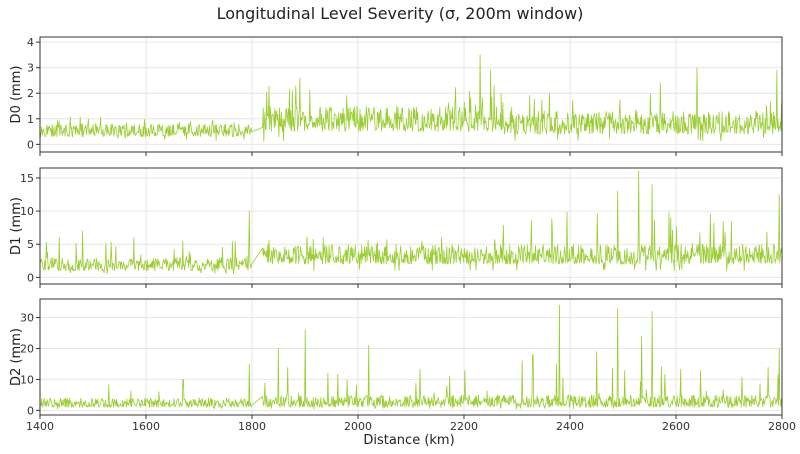 This screenshot has width=800, height=454. What do you see at coordinates (30, 244) in the screenshot?
I see `y-tick-label: 5` at bounding box center [30, 244].